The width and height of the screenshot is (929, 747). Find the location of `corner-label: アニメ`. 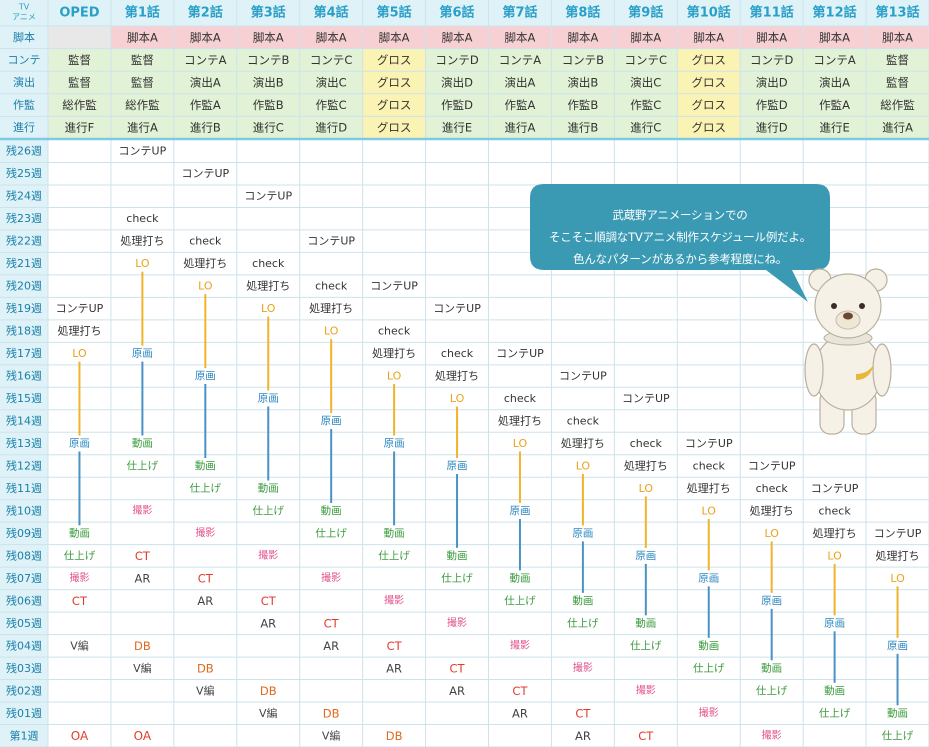

corner-label: アニメ is located at coordinates (24, 17).